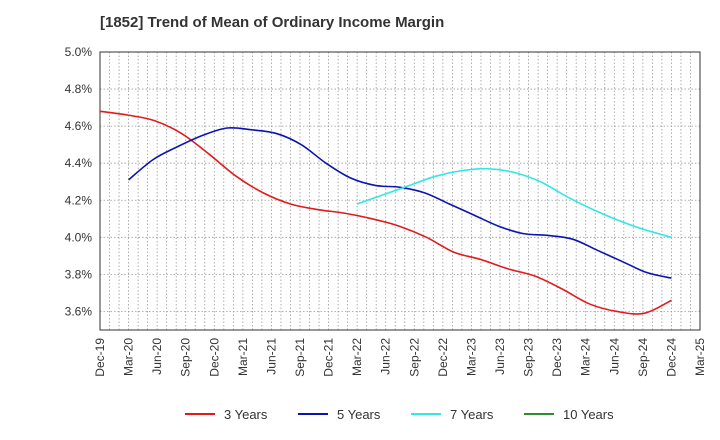 Image resolution: width=720 pixels, height=440 pixels. Describe the element at coordinates (357, 357) in the screenshot. I see `x-tick-label: Mar-22` at that location.